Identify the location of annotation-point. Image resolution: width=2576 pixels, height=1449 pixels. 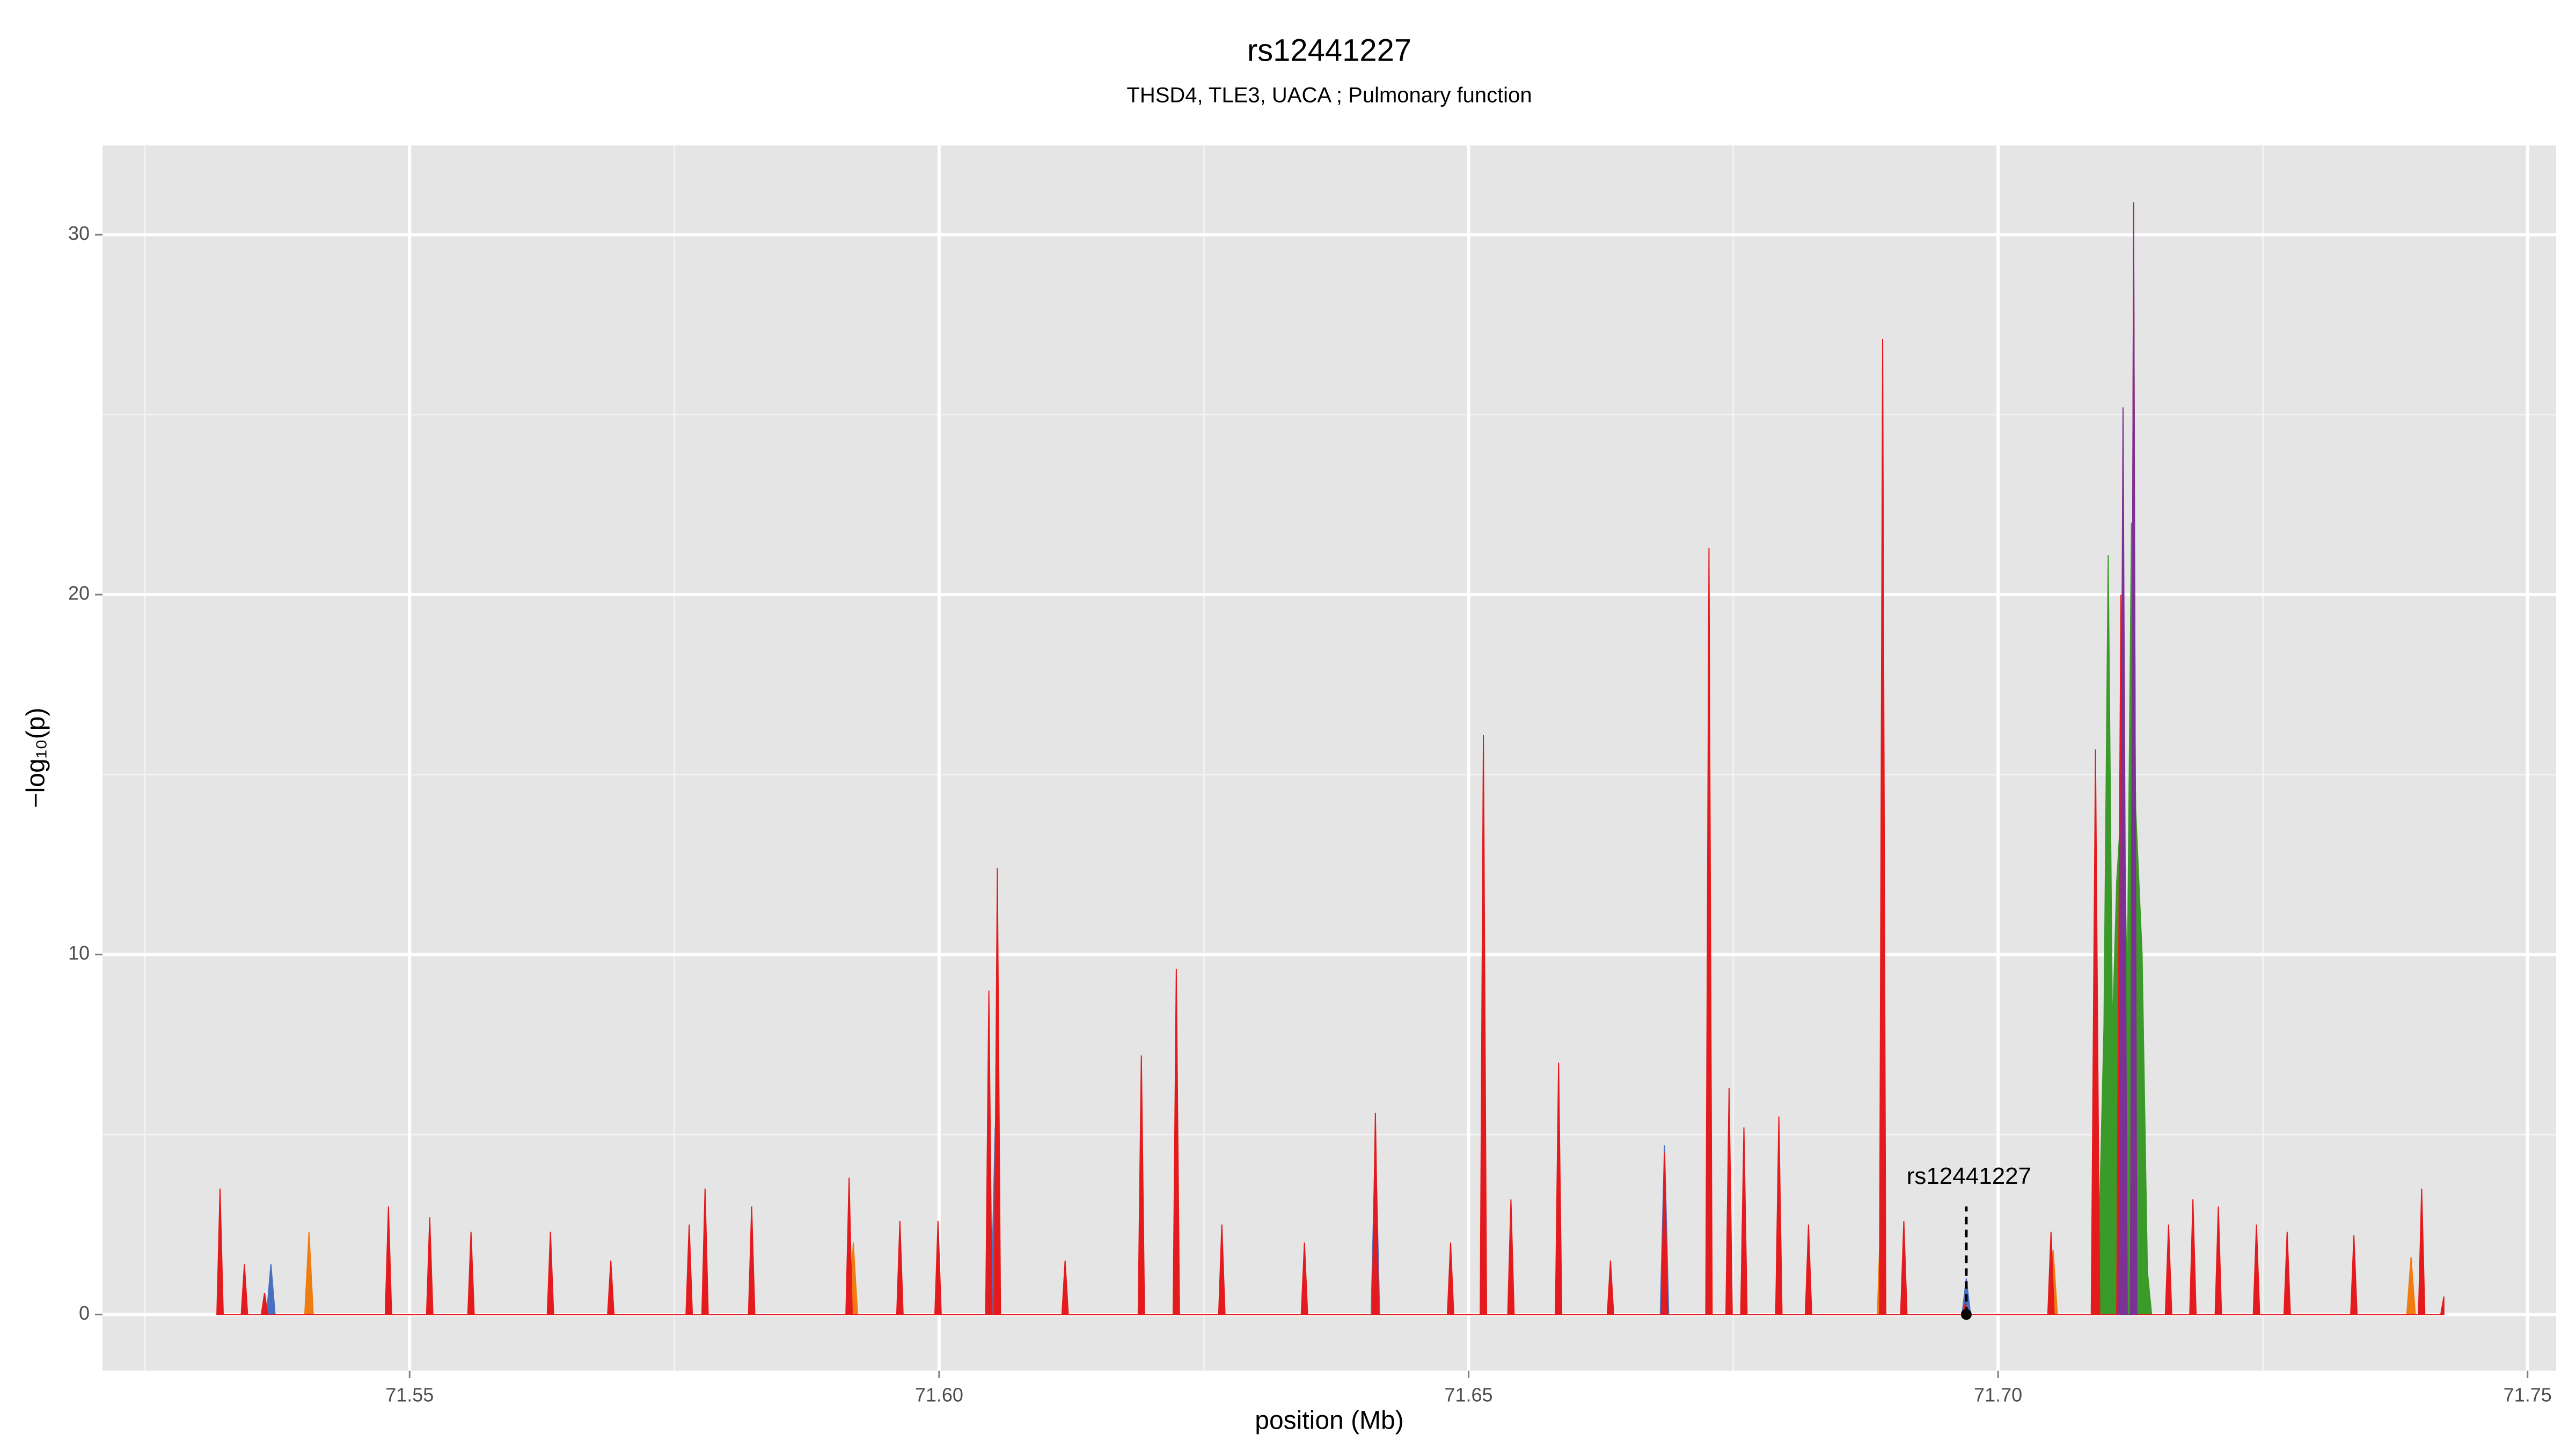
(1966, 1314).